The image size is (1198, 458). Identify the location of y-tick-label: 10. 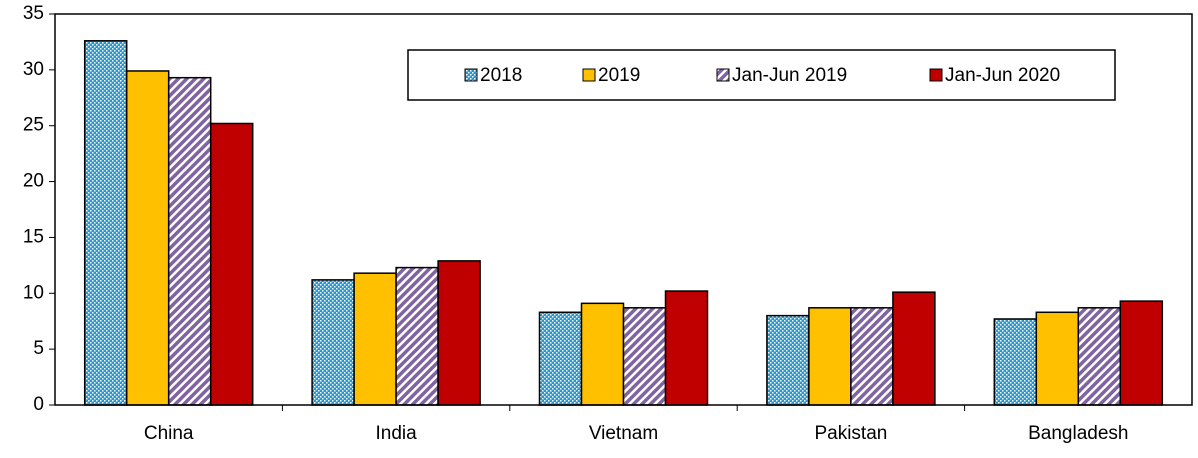
(33, 292).